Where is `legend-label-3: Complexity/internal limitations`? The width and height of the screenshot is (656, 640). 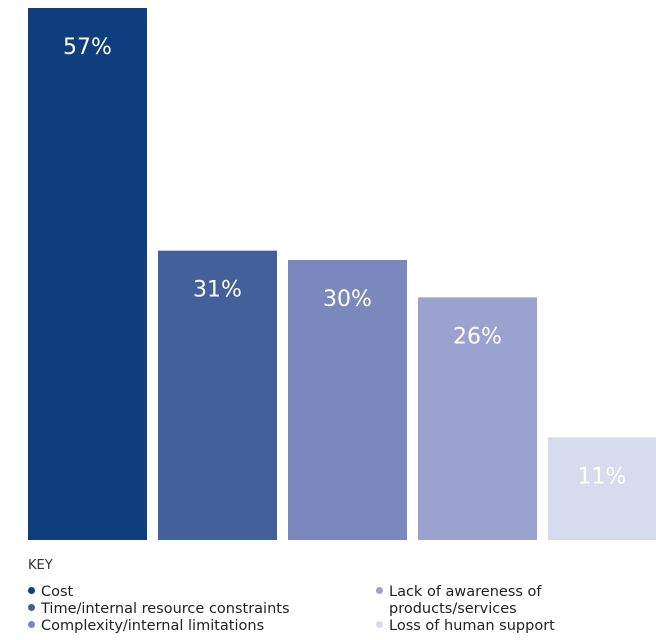
legend-label-3: Complexity/internal limitations is located at coordinates (153, 626).